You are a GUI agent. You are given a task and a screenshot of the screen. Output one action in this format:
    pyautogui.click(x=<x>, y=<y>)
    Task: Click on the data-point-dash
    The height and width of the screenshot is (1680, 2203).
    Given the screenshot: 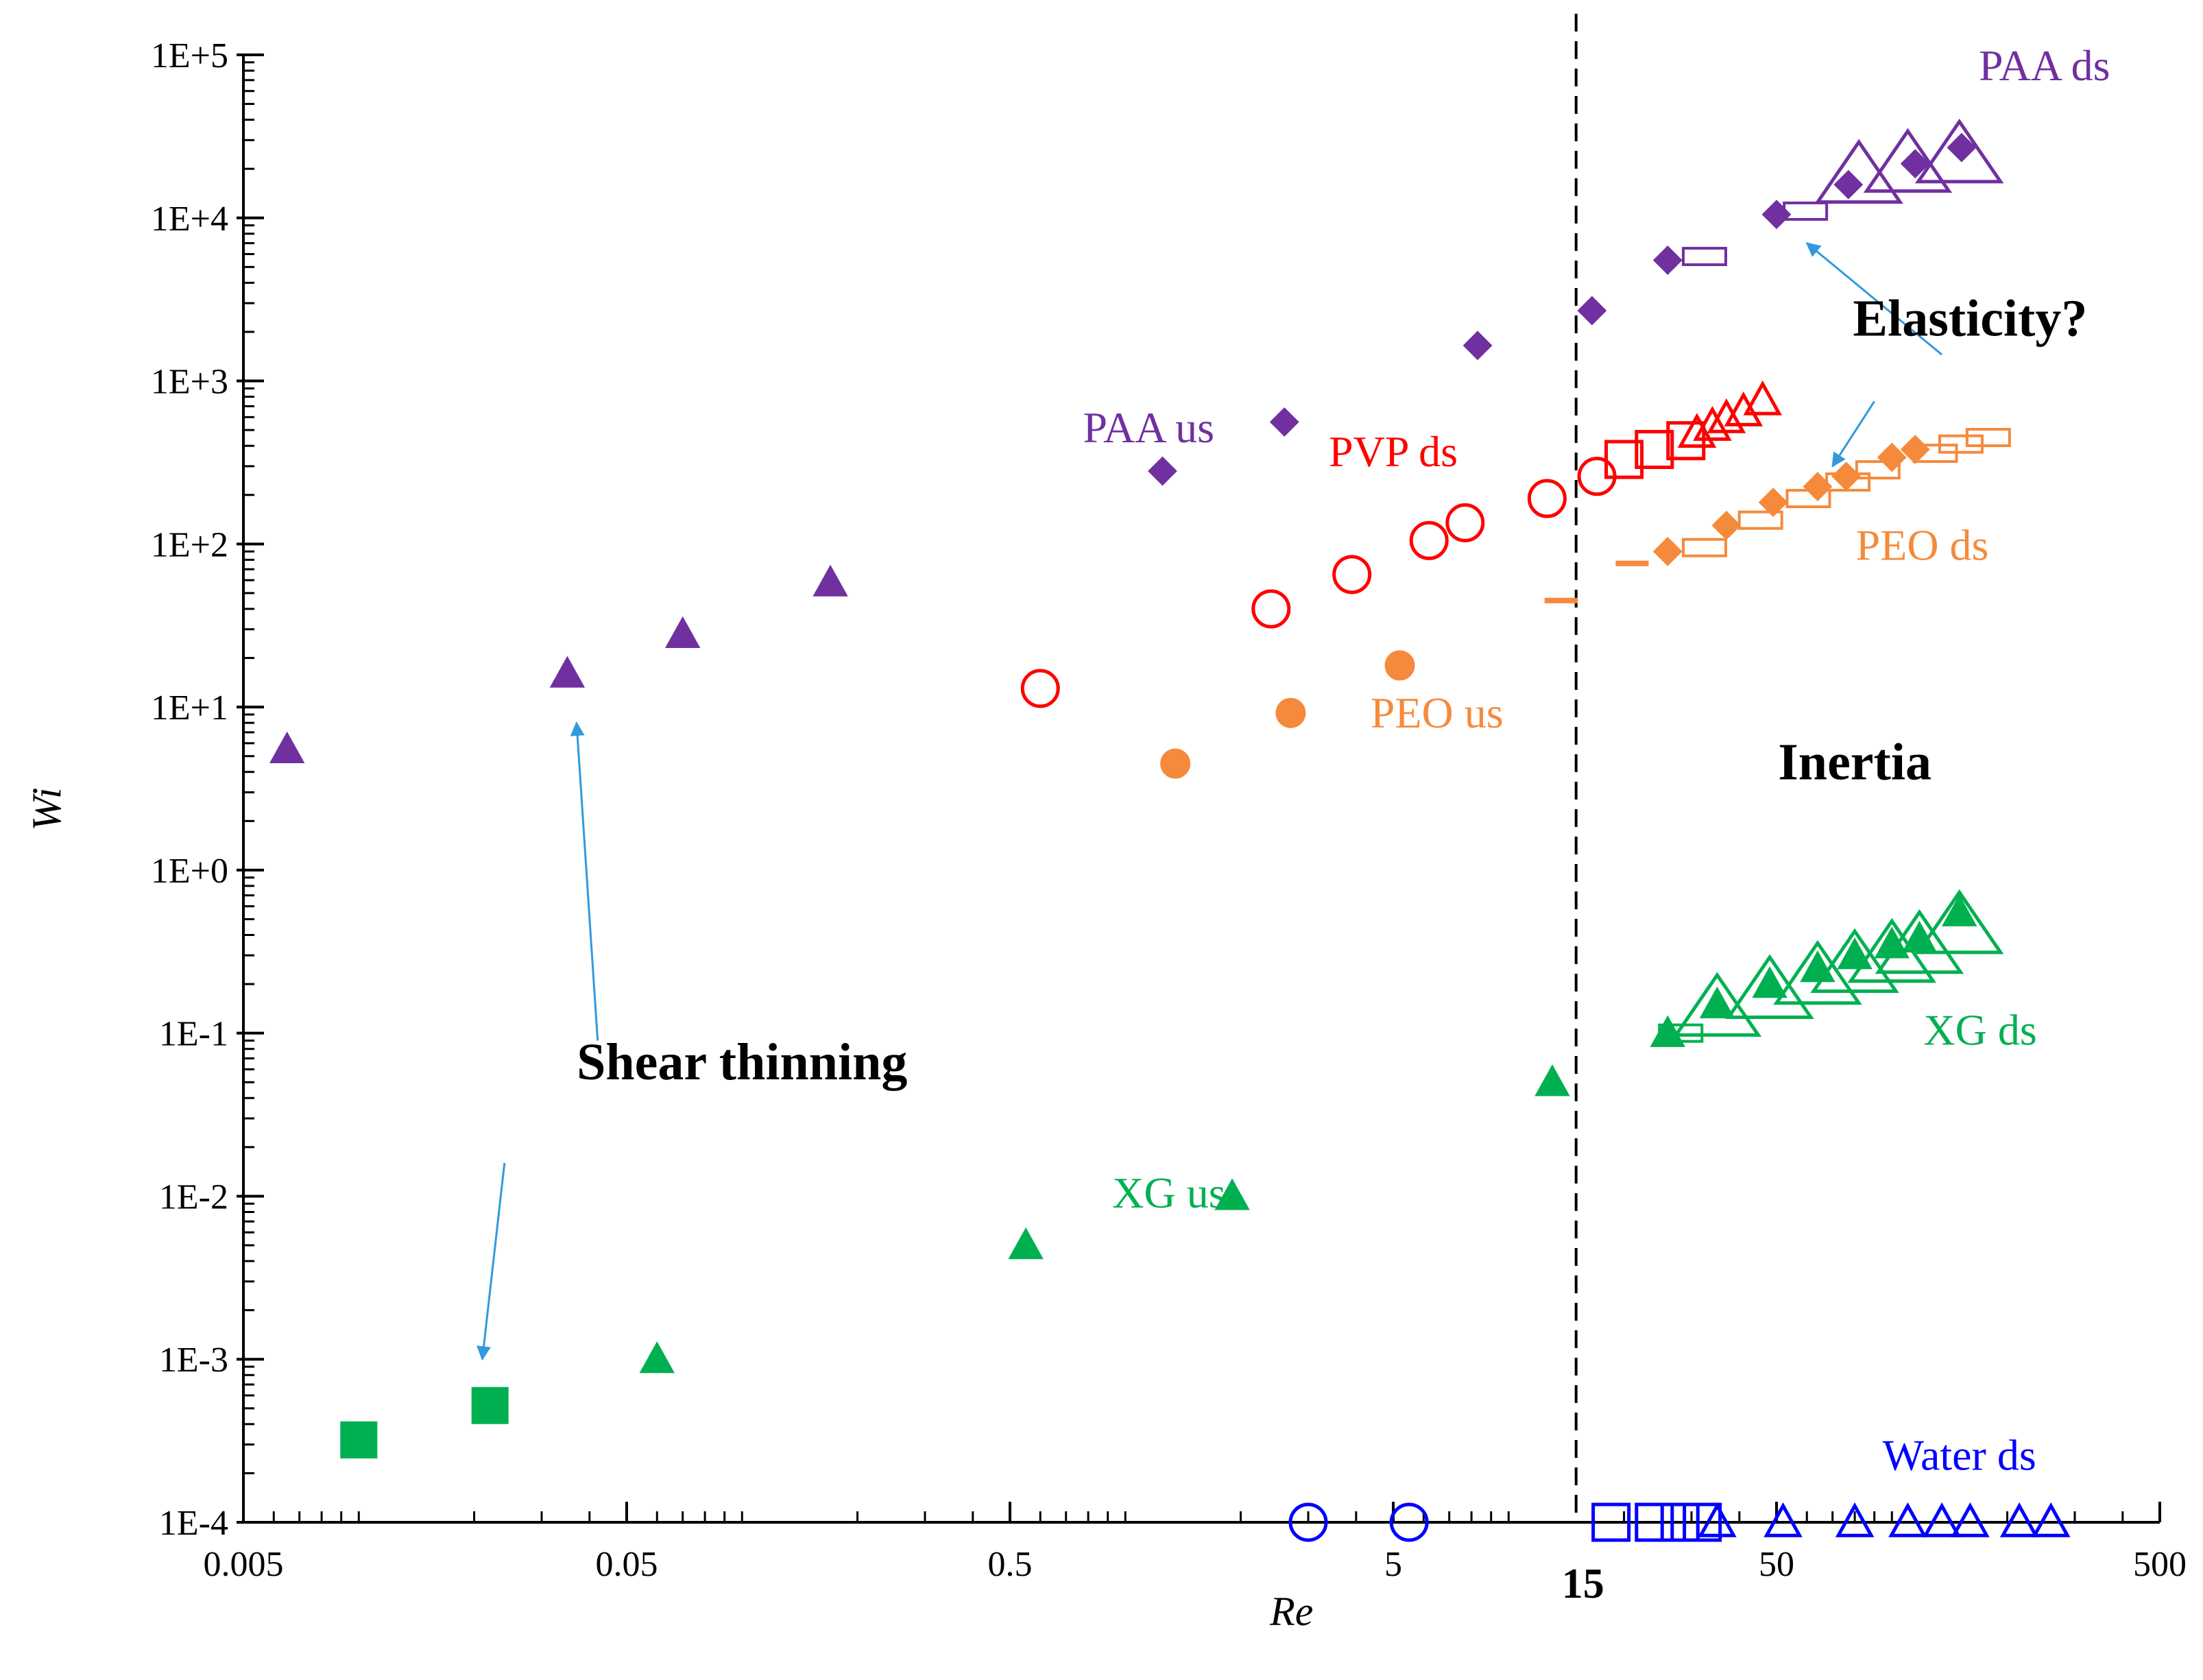 What is the action you would take?
    pyautogui.click(x=1561, y=600)
    